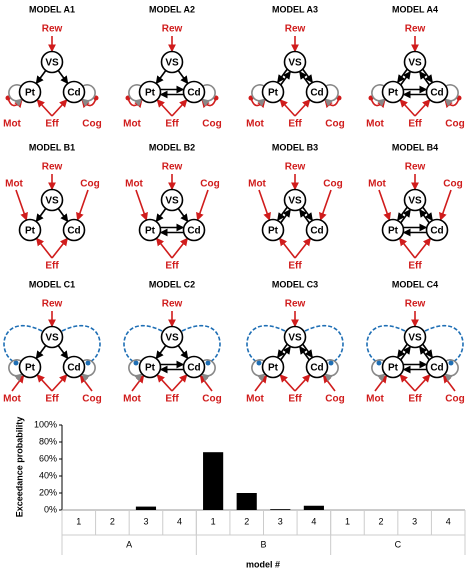 Image resolution: width=474 pixels, height=578 pixels. Describe the element at coordinates (45, 424) in the screenshot. I see `y-tick-label: 100%` at that location.